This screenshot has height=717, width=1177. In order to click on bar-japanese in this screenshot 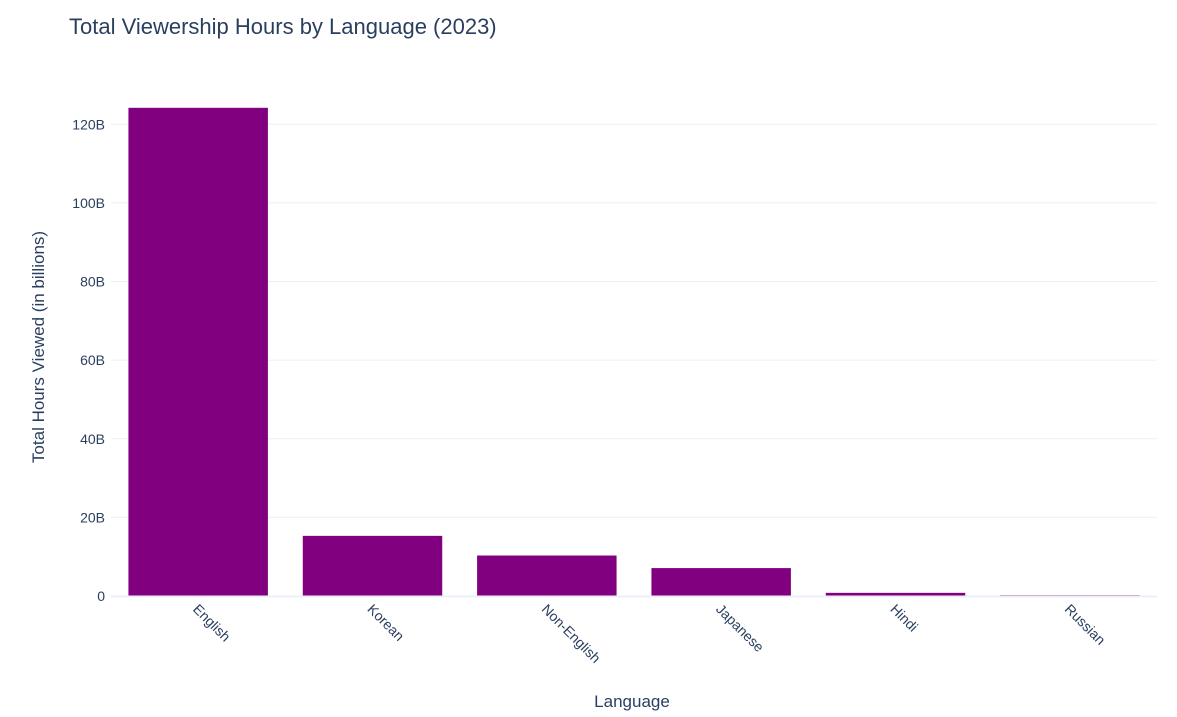, I will do `click(721, 582)`.